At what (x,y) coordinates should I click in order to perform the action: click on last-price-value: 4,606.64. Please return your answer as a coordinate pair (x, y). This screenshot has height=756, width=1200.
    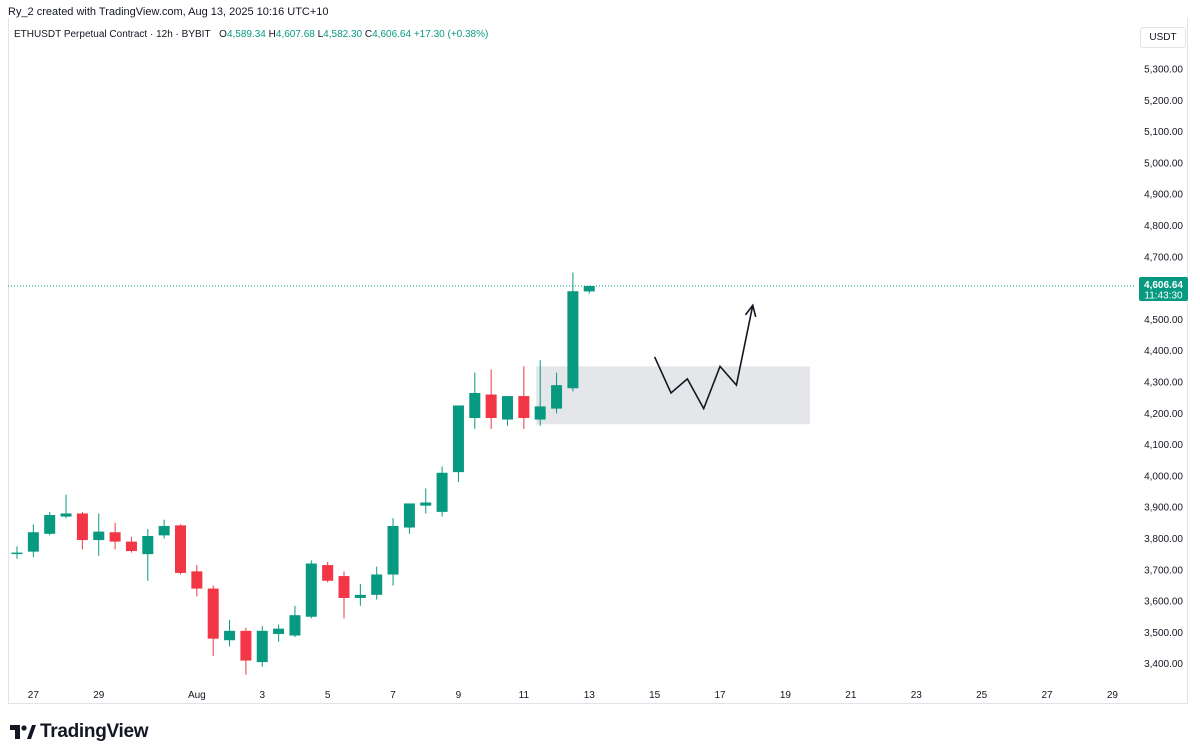
    Looking at the image, I should click on (1163, 285).